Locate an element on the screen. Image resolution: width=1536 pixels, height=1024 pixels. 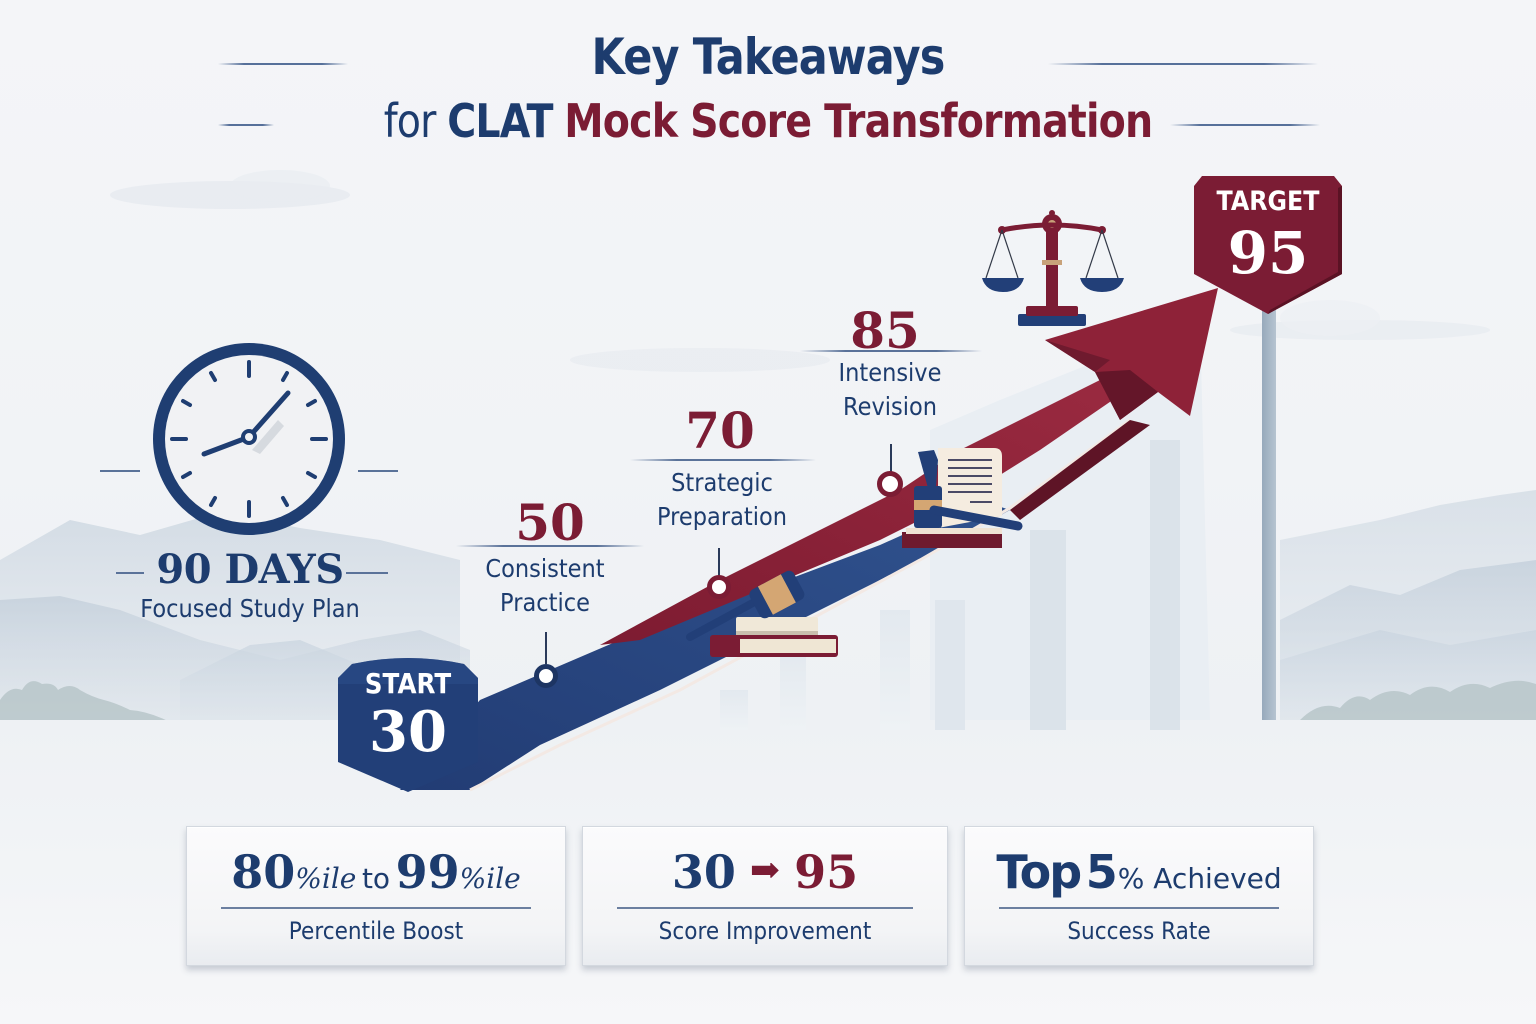
milestone-1-marker is located at coordinates (546, 676).